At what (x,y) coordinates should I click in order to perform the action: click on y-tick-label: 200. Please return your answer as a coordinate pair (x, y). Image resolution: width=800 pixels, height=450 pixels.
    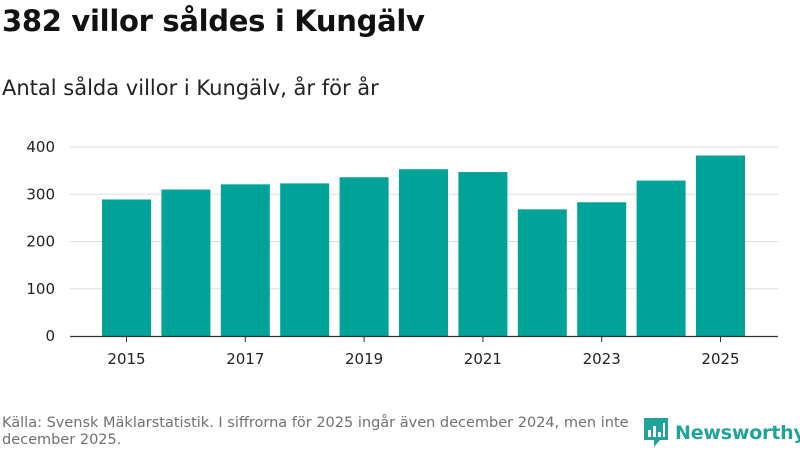
    Looking at the image, I should click on (40, 242).